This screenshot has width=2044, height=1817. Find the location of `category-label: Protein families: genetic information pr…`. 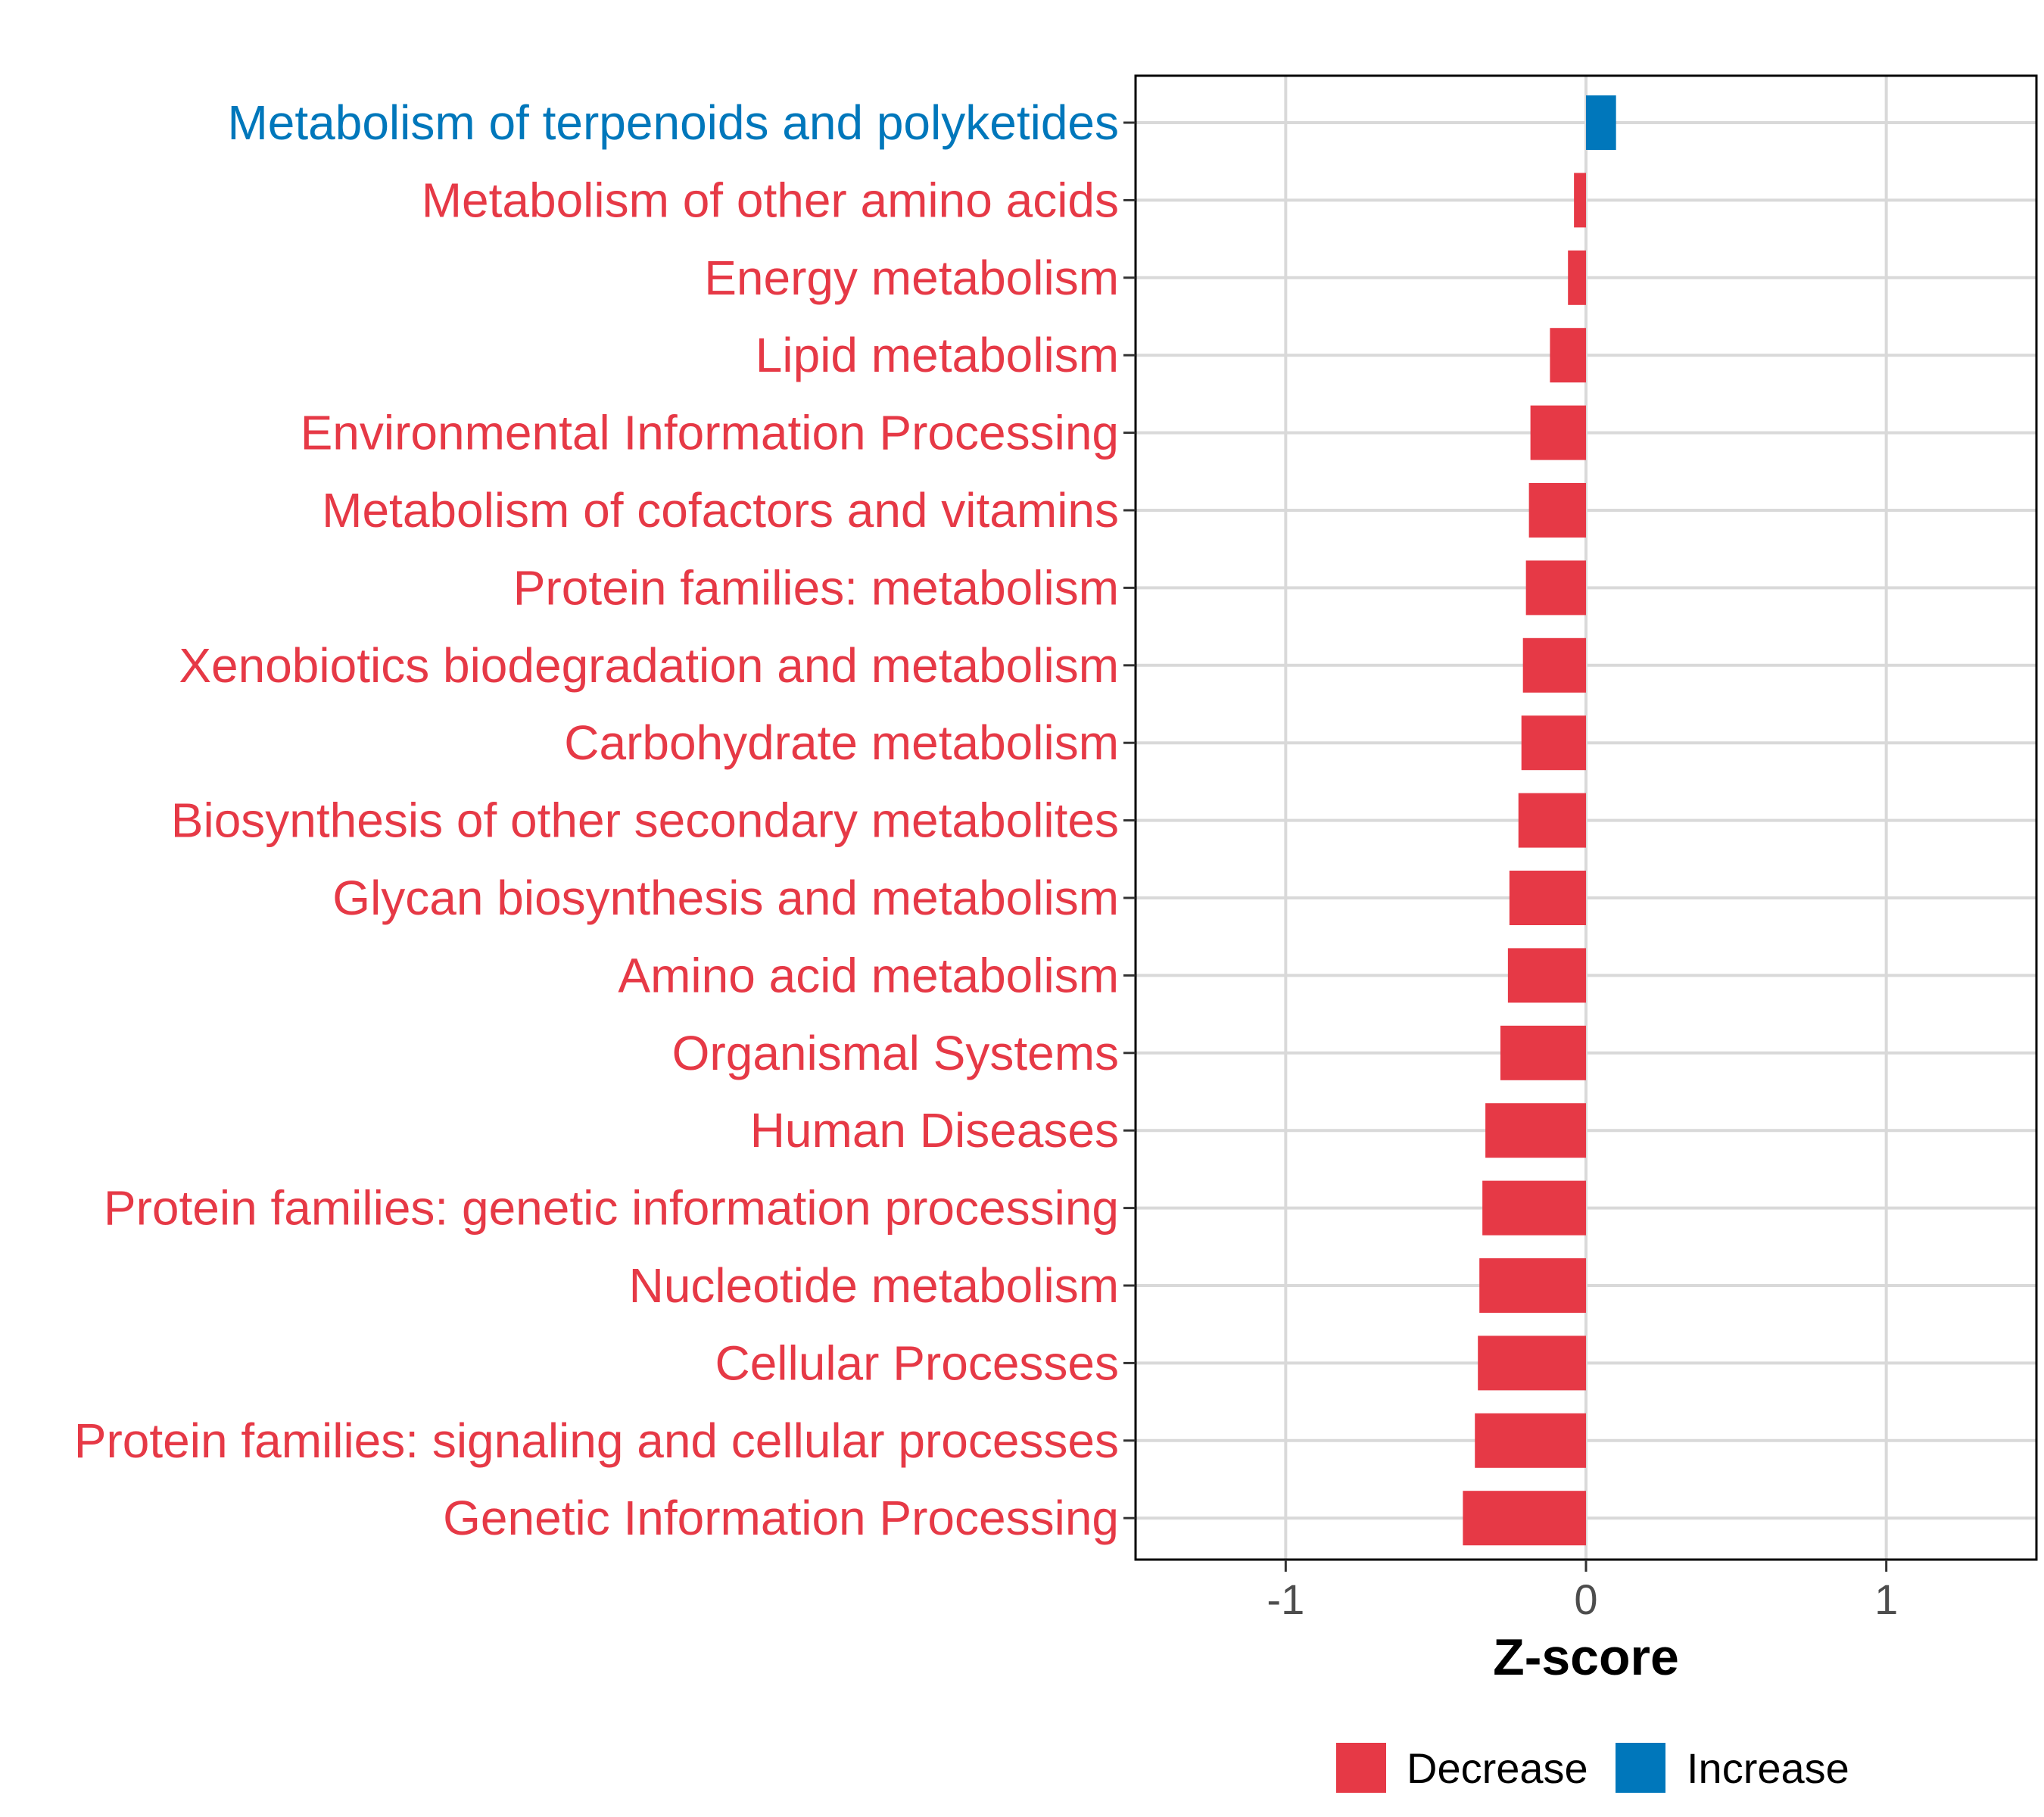

category-label: Protein families: genetic information pr… is located at coordinates (611, 1208).